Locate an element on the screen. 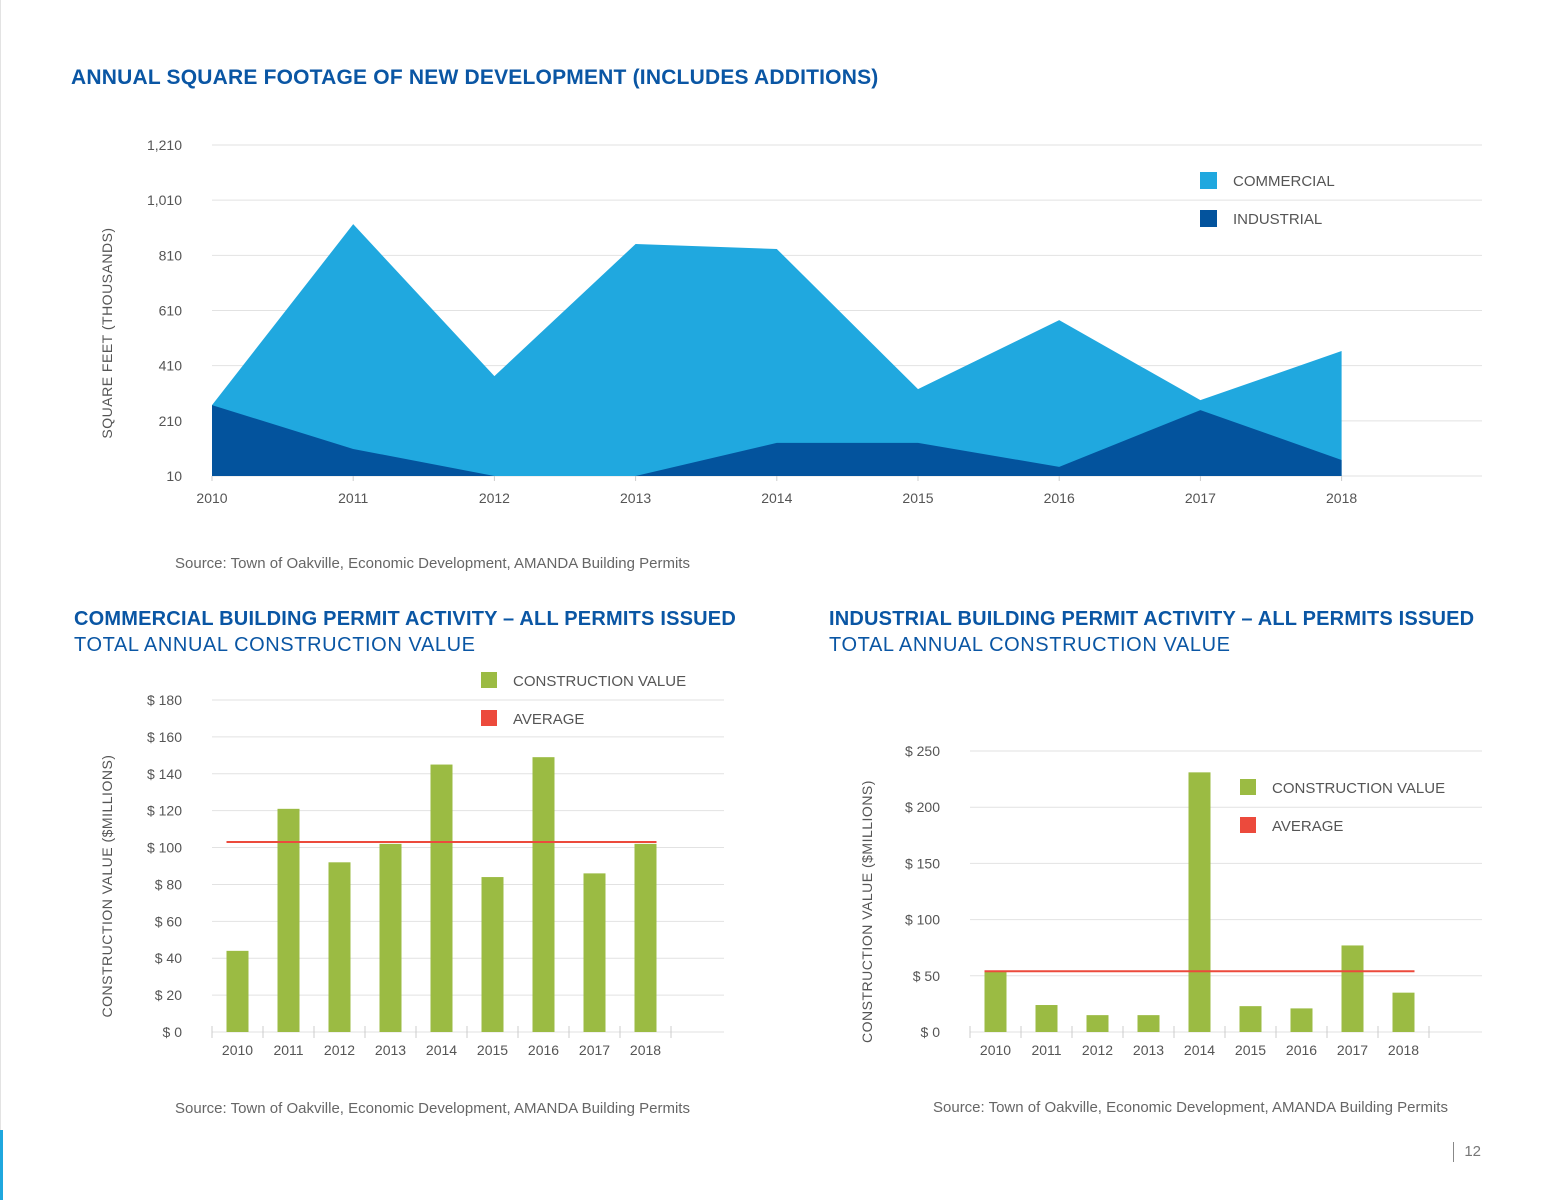 This screenshot has height=1200, width=1553. y-tick-label: $ 150 is located at coordinates (922, 863).